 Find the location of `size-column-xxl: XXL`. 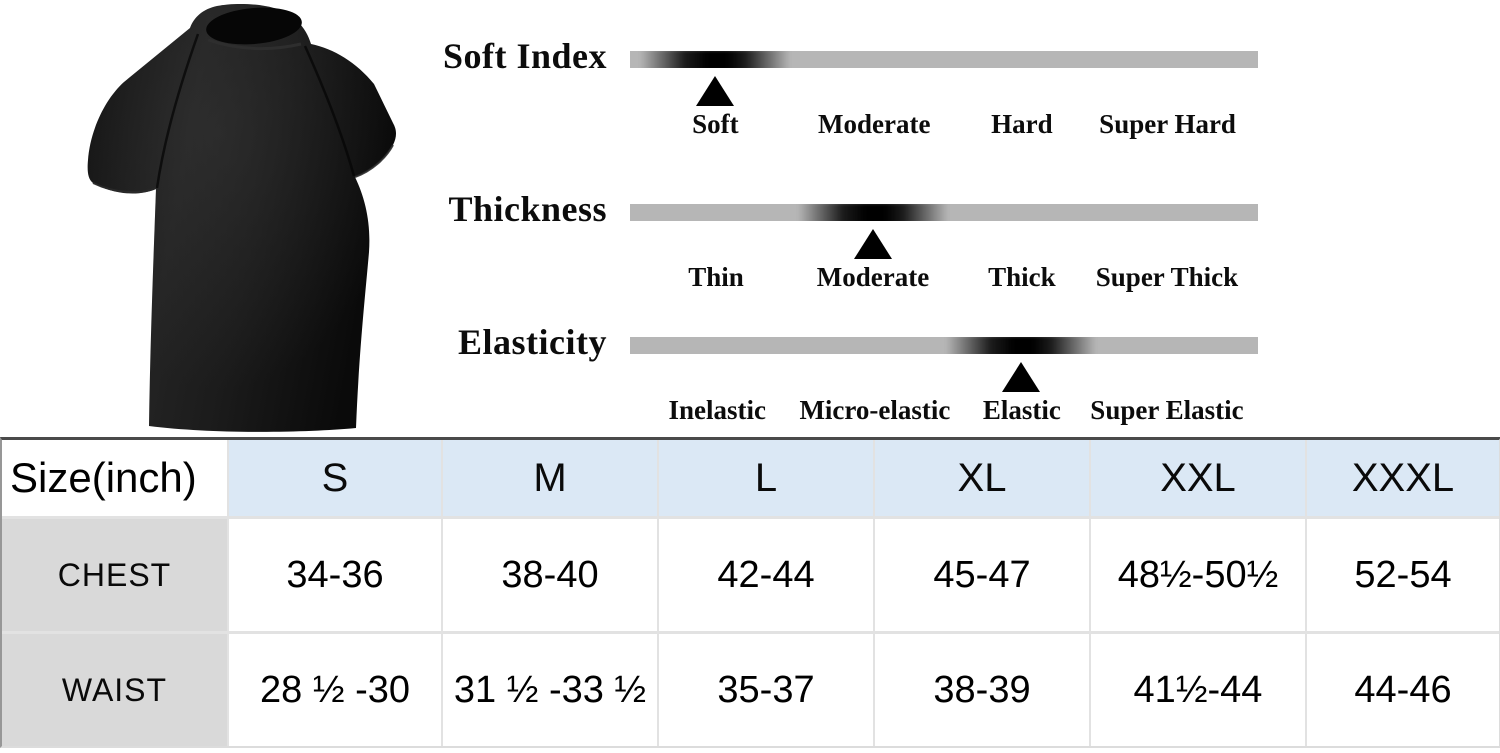

size-column-xxl: XXL is located at coordinates (1198, 478).